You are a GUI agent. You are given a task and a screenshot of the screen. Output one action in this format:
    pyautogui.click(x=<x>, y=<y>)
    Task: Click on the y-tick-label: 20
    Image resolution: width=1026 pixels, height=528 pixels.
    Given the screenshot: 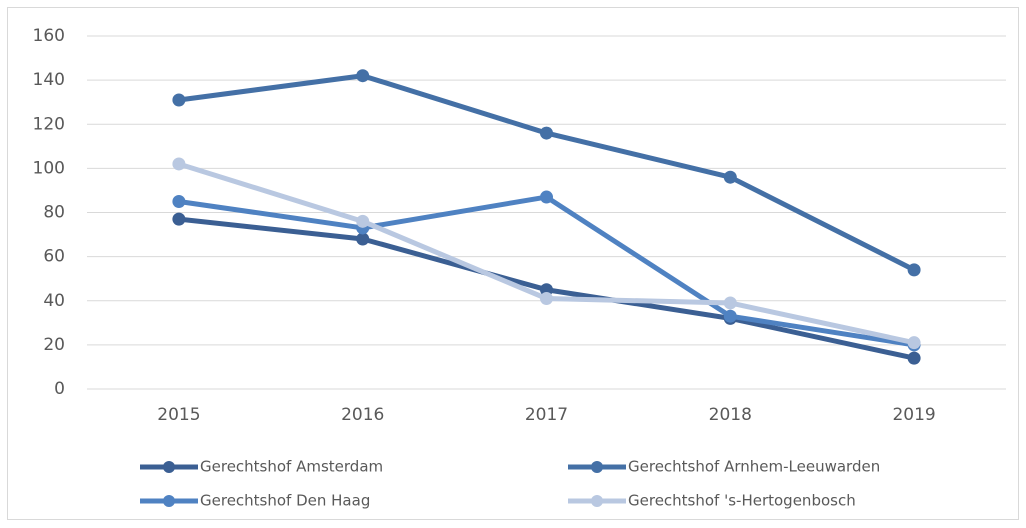 What is the action you would take?
    pyautogui.click(x=54, y=345)
    